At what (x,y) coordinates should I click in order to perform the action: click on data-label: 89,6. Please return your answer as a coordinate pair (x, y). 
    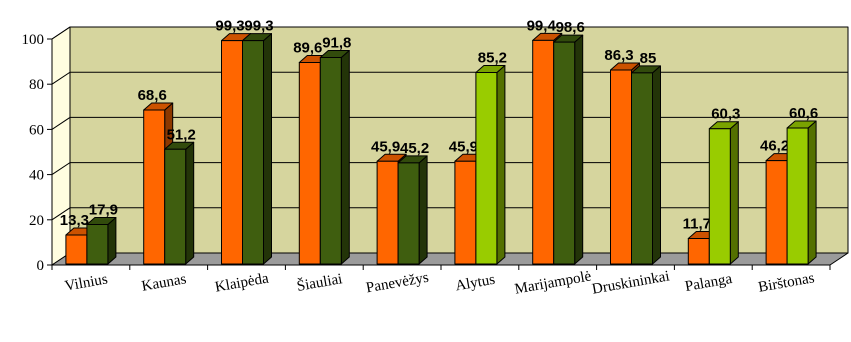
    Looking at the image, I should click on (307, 48).